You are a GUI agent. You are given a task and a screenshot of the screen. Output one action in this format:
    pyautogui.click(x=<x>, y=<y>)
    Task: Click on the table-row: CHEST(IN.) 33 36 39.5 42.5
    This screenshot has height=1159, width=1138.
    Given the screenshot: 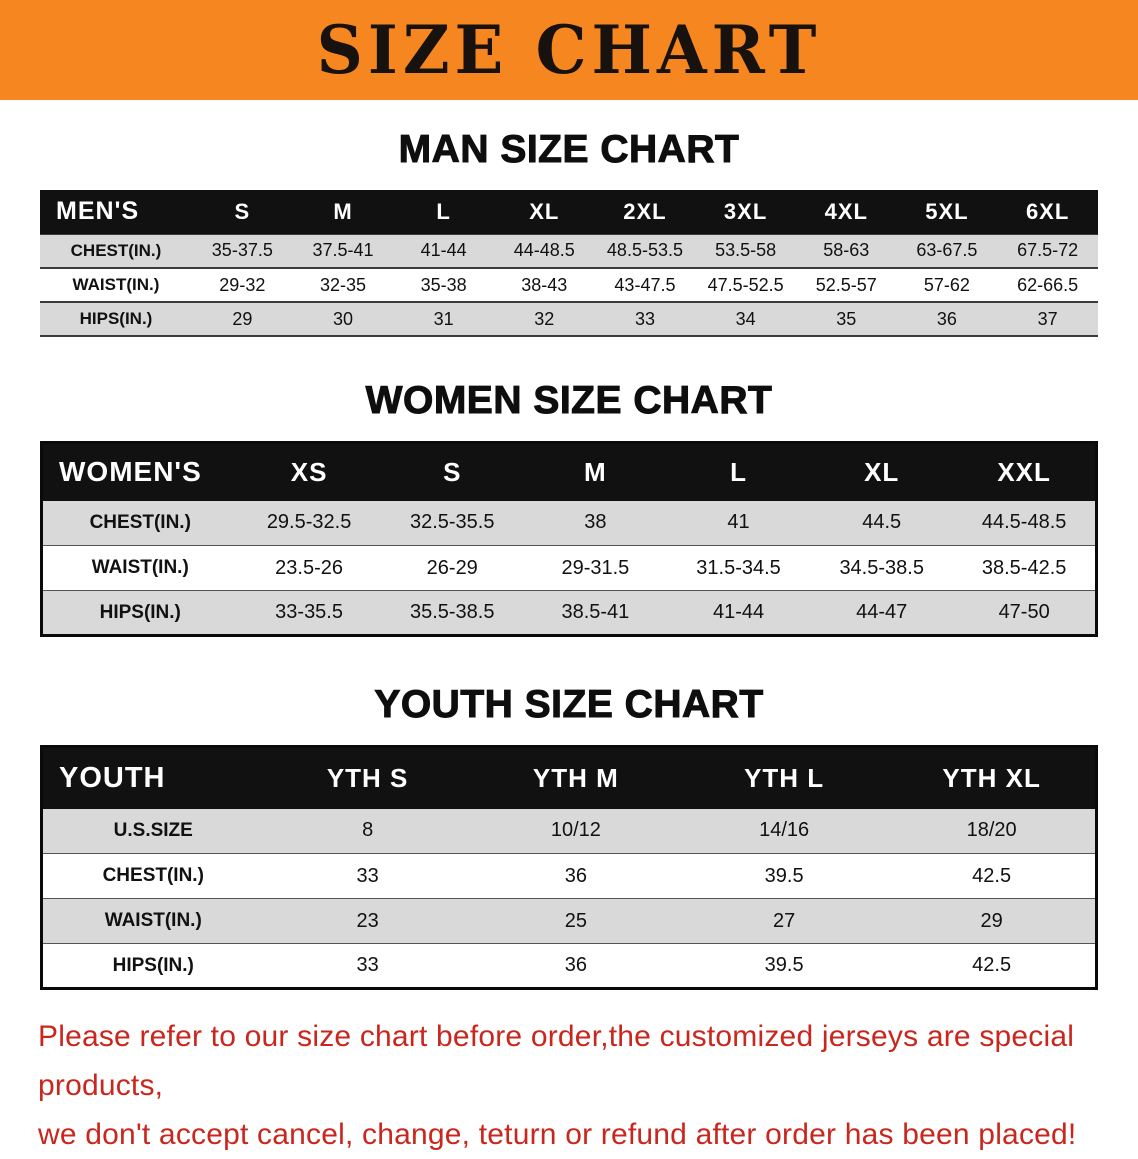 What is the action you would take?
    pyautogui.click(x=569, y=876)
    